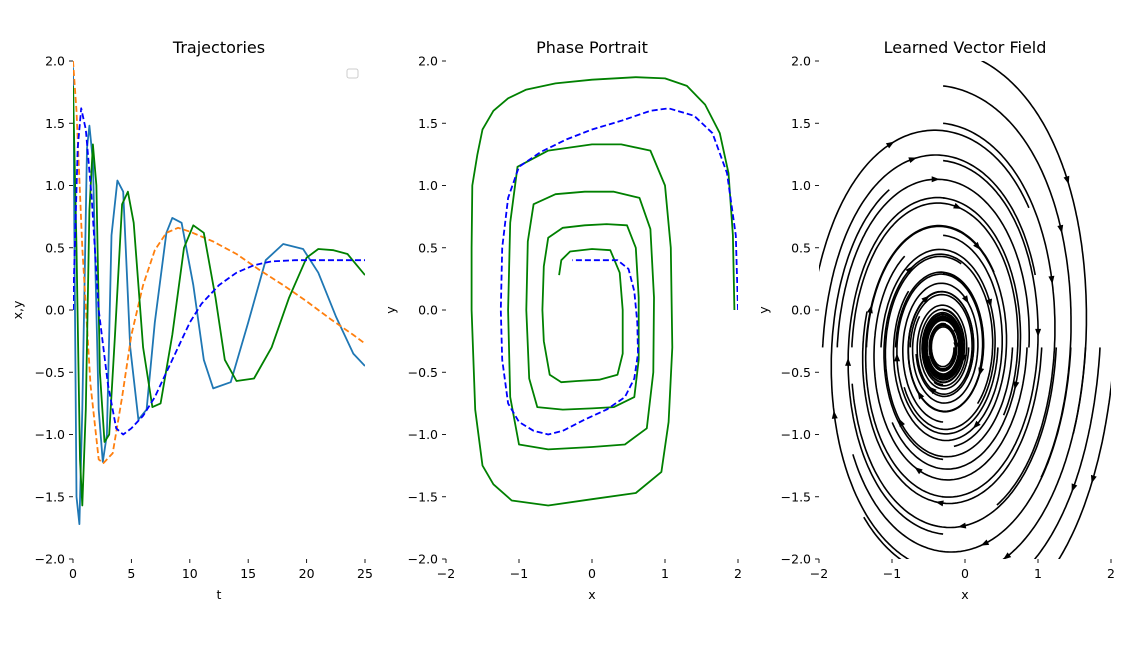  What do you see at coordinates (964, 594) in the screenshot?
I see `vector-field-x-label: x` at bounding box center [964, 594].